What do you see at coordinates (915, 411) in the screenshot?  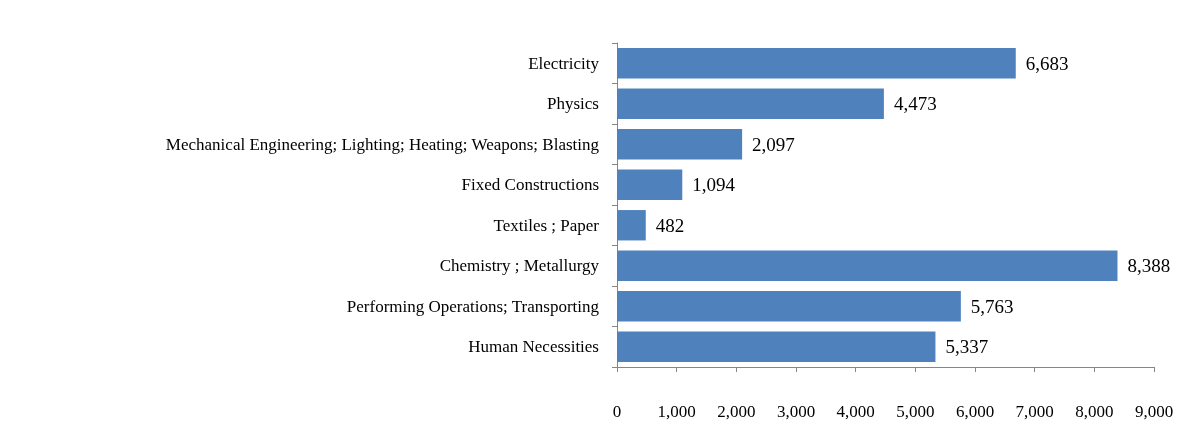 I see `x-tick-label: 5,000` at bounding box center [915, 411].